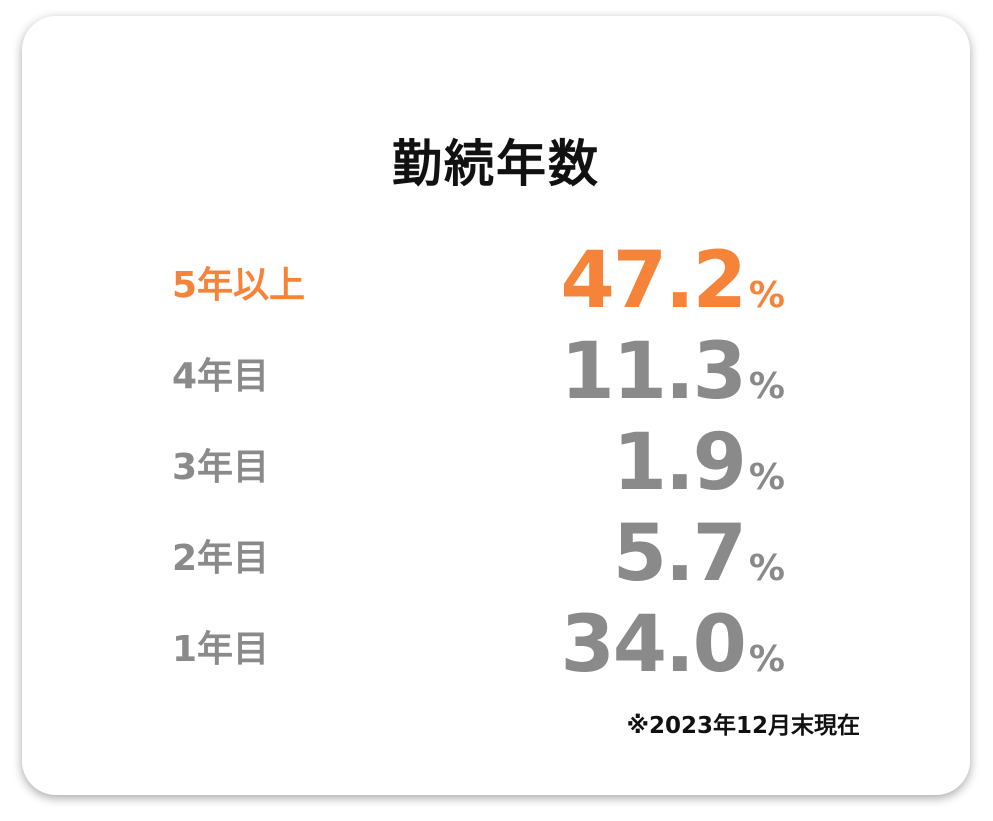 The image size is (993, 821). I want to click on row: 2年目 5.7%, so click(496, 547).